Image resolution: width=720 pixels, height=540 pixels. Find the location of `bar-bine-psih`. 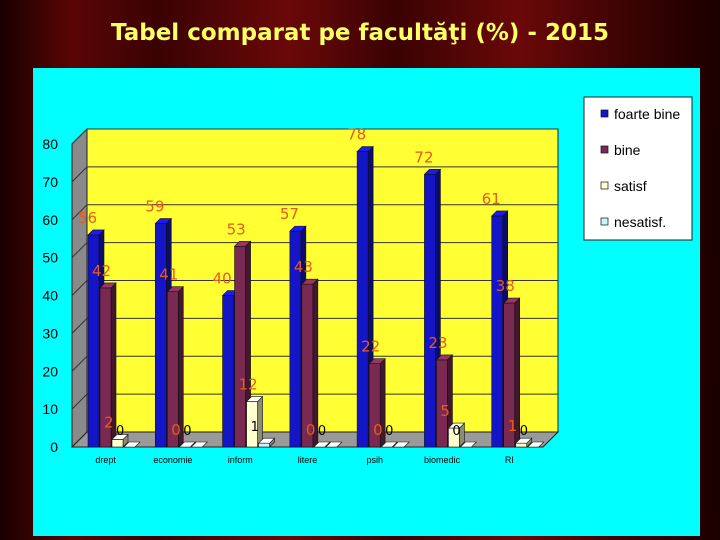

bar-bine-psih is located at coordinates (377, 402).